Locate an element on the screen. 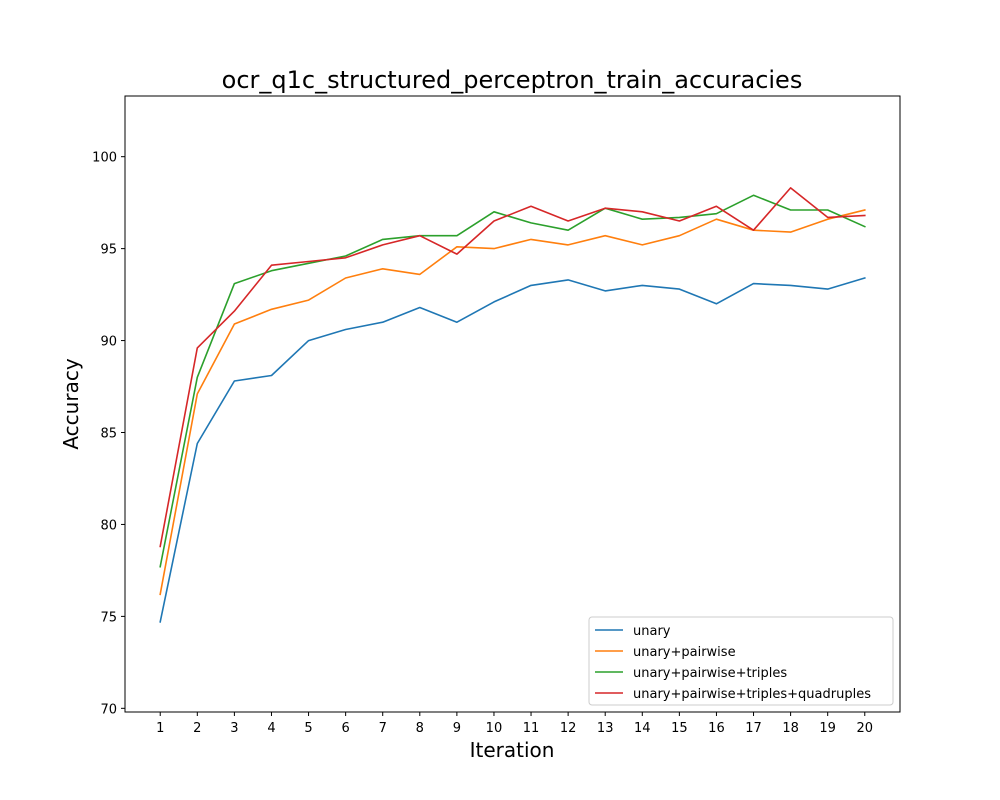 The width and height of the screenshot is (1000, 800). x-tick-label: 11 is located at coordinates (531, 728).